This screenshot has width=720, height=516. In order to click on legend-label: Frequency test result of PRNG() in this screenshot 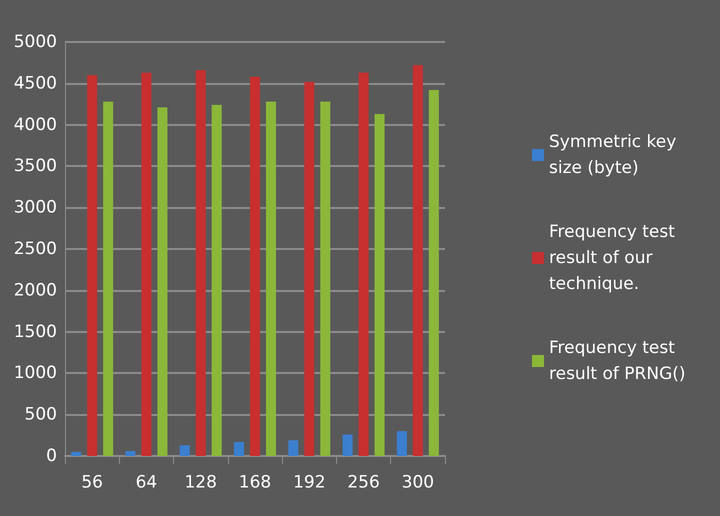, I will do `click(617, 361)`.